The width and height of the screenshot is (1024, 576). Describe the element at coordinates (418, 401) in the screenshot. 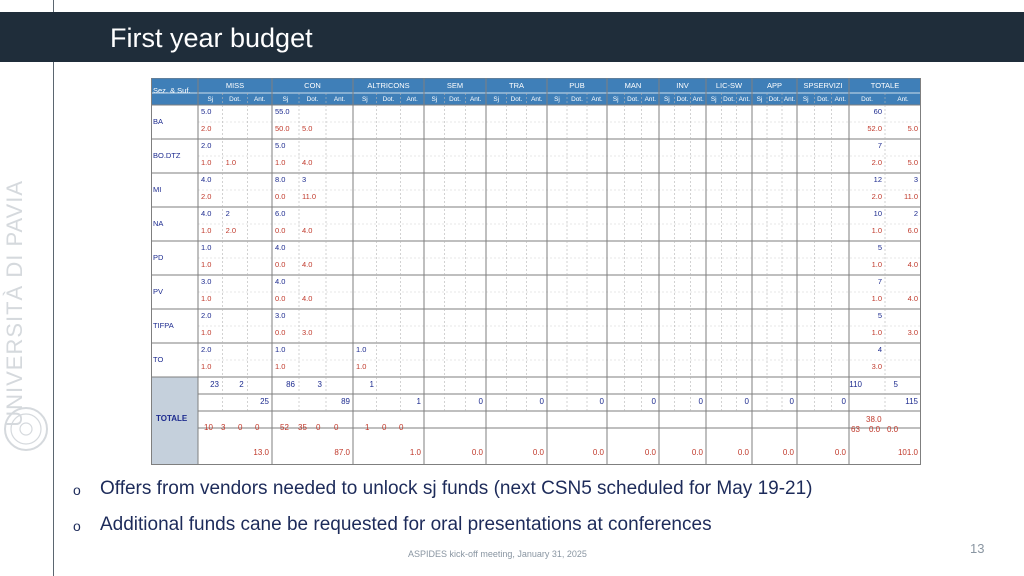

I see `category-total: 1` at that location.